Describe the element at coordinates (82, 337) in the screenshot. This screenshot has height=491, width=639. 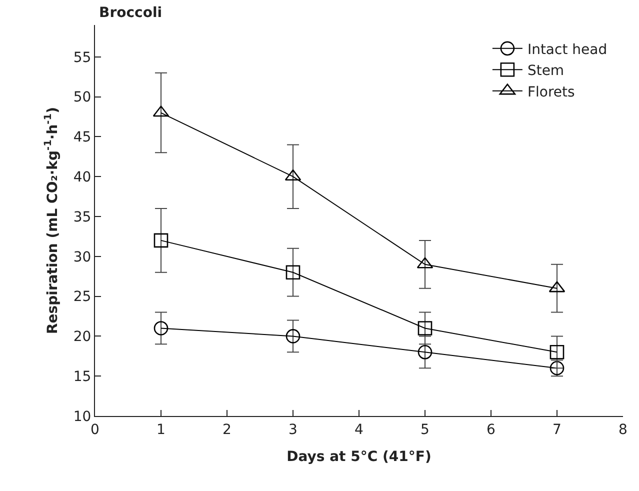
I see `y-tick-label: 20` at that location.